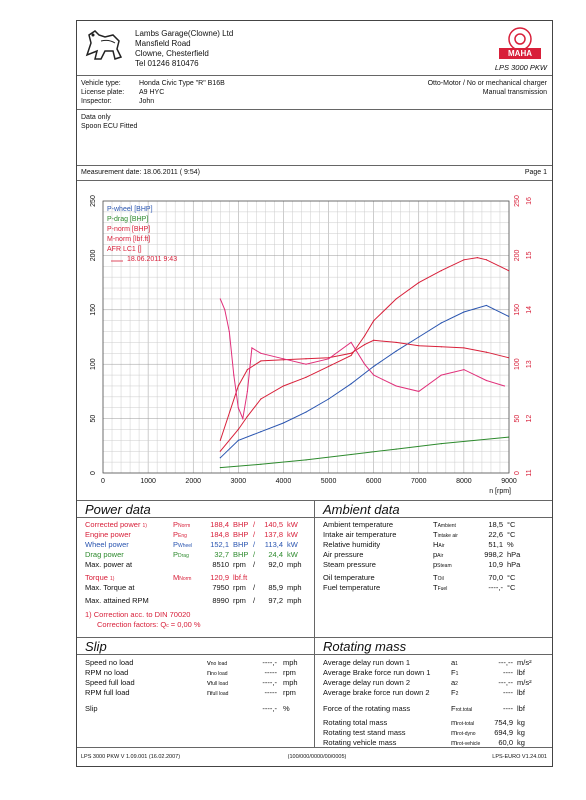 The height and width of the screenshot is (800, 586). Describe the element at coordinates (104, 45) in the screenshot. I see `dog-logo-icon` at that location.